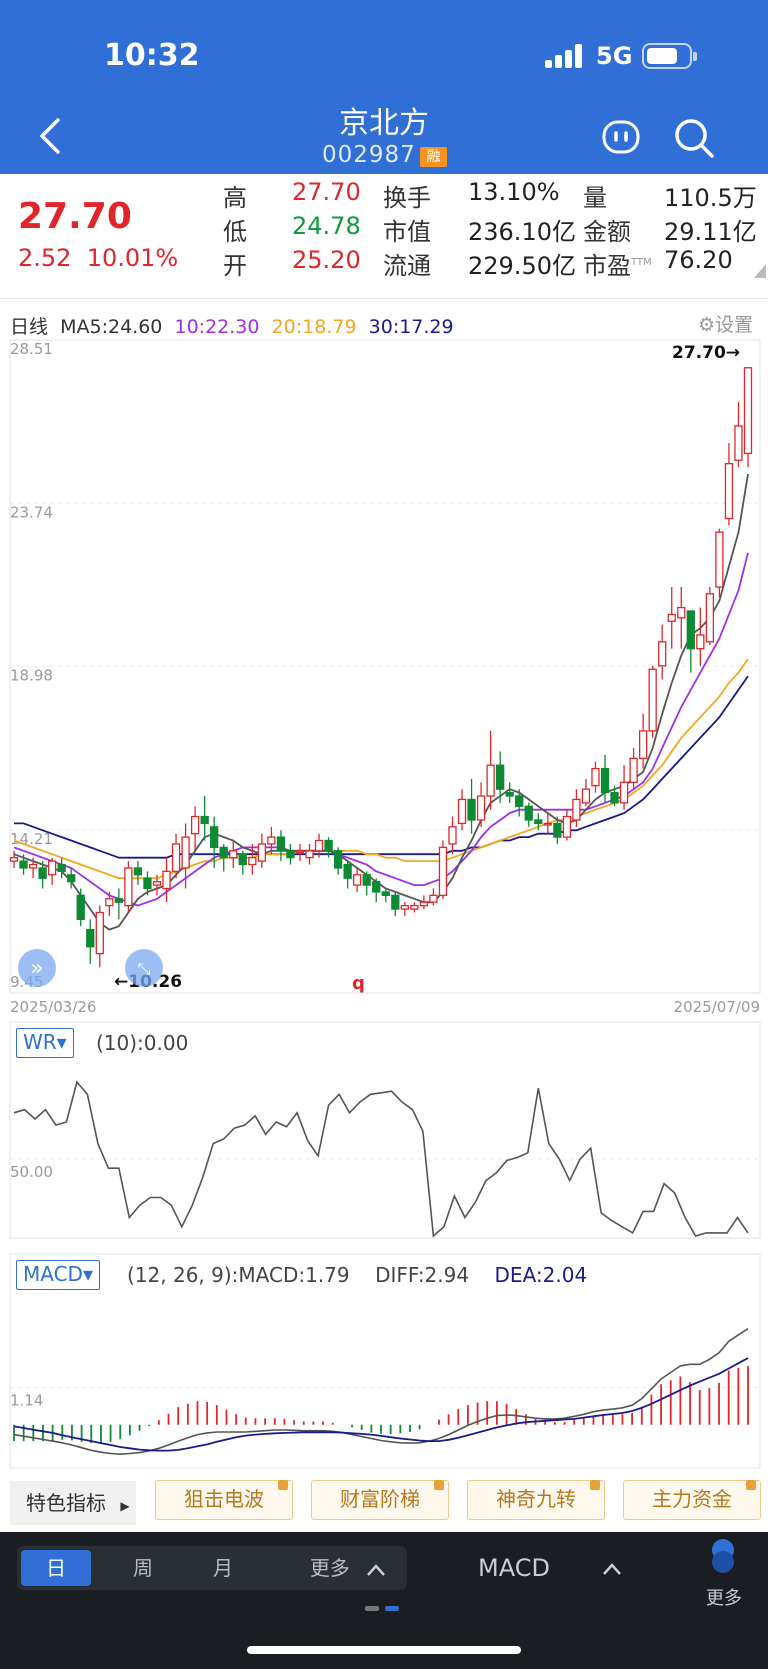  Describe the element at coordinates (536, 1500) in the screenshot. I see `tool-magic-nine: 神奇九转` at that location.